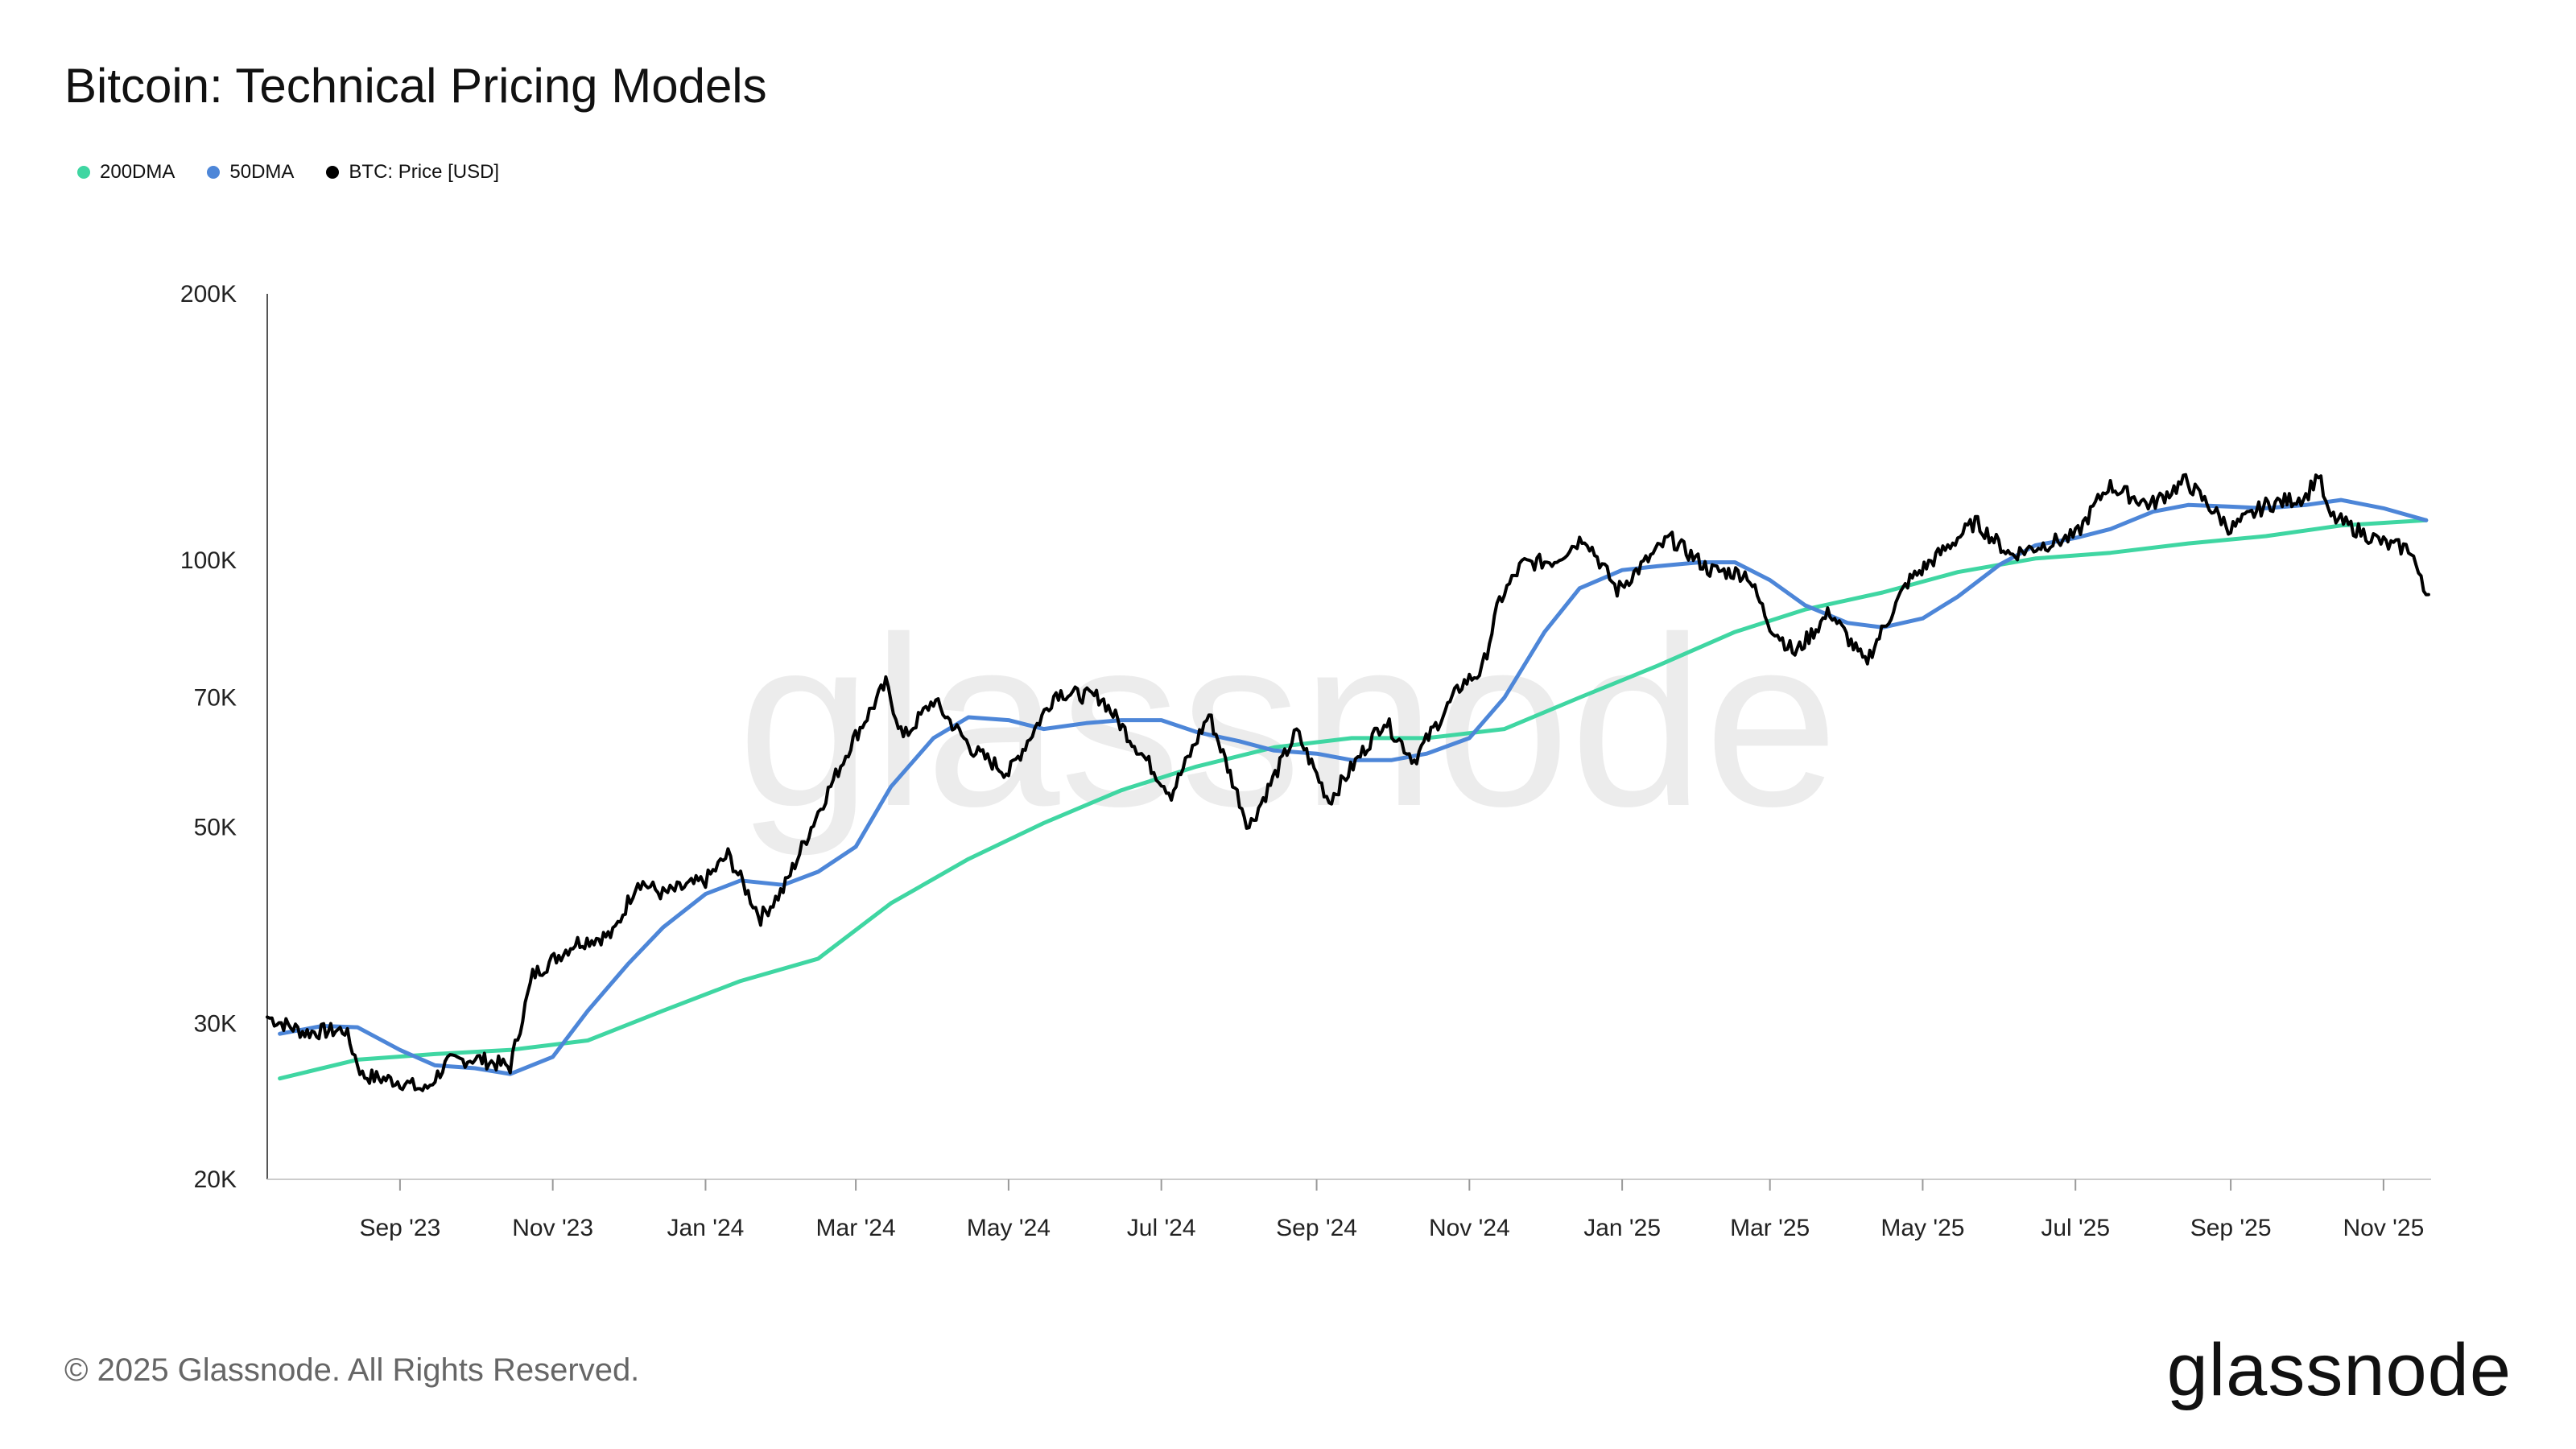 Image resolution: width=2576 pixels, height=1449 pixels. What do you see at coordinates (399, 1228) in the screenshot?
I see `x-tick-label: Sep '23` at bounding box center [399, 1228].